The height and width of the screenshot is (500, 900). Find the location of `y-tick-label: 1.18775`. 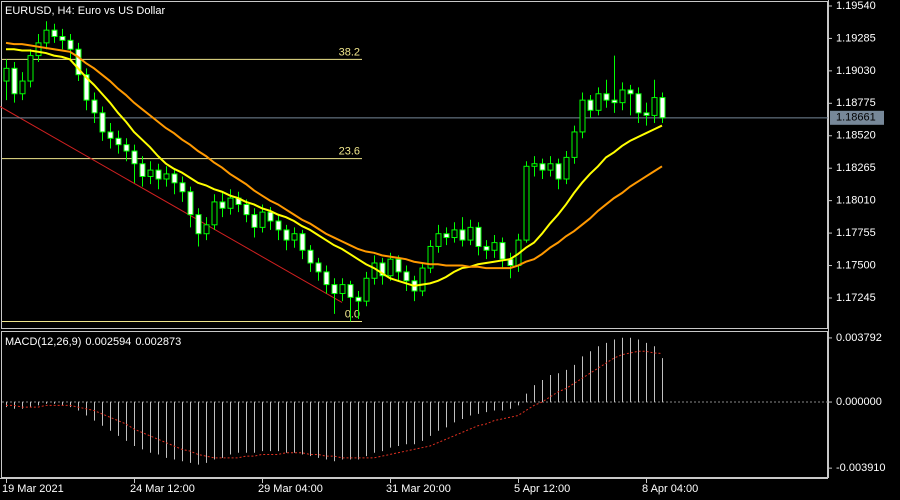

y-tick-label: 1.18775 is located at coordinates (856, 103).